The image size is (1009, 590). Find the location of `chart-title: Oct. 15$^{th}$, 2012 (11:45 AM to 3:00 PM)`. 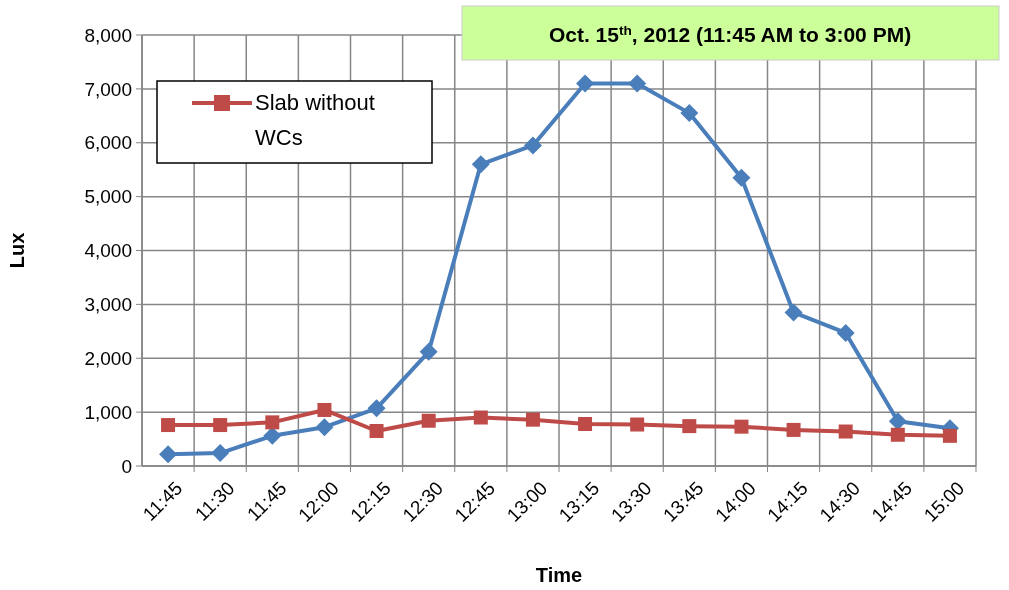

chart-title: Oct. 15$^{th}$, 2012 (11:45 AM to 3:00 PM) is located at coordinates (730, 34).